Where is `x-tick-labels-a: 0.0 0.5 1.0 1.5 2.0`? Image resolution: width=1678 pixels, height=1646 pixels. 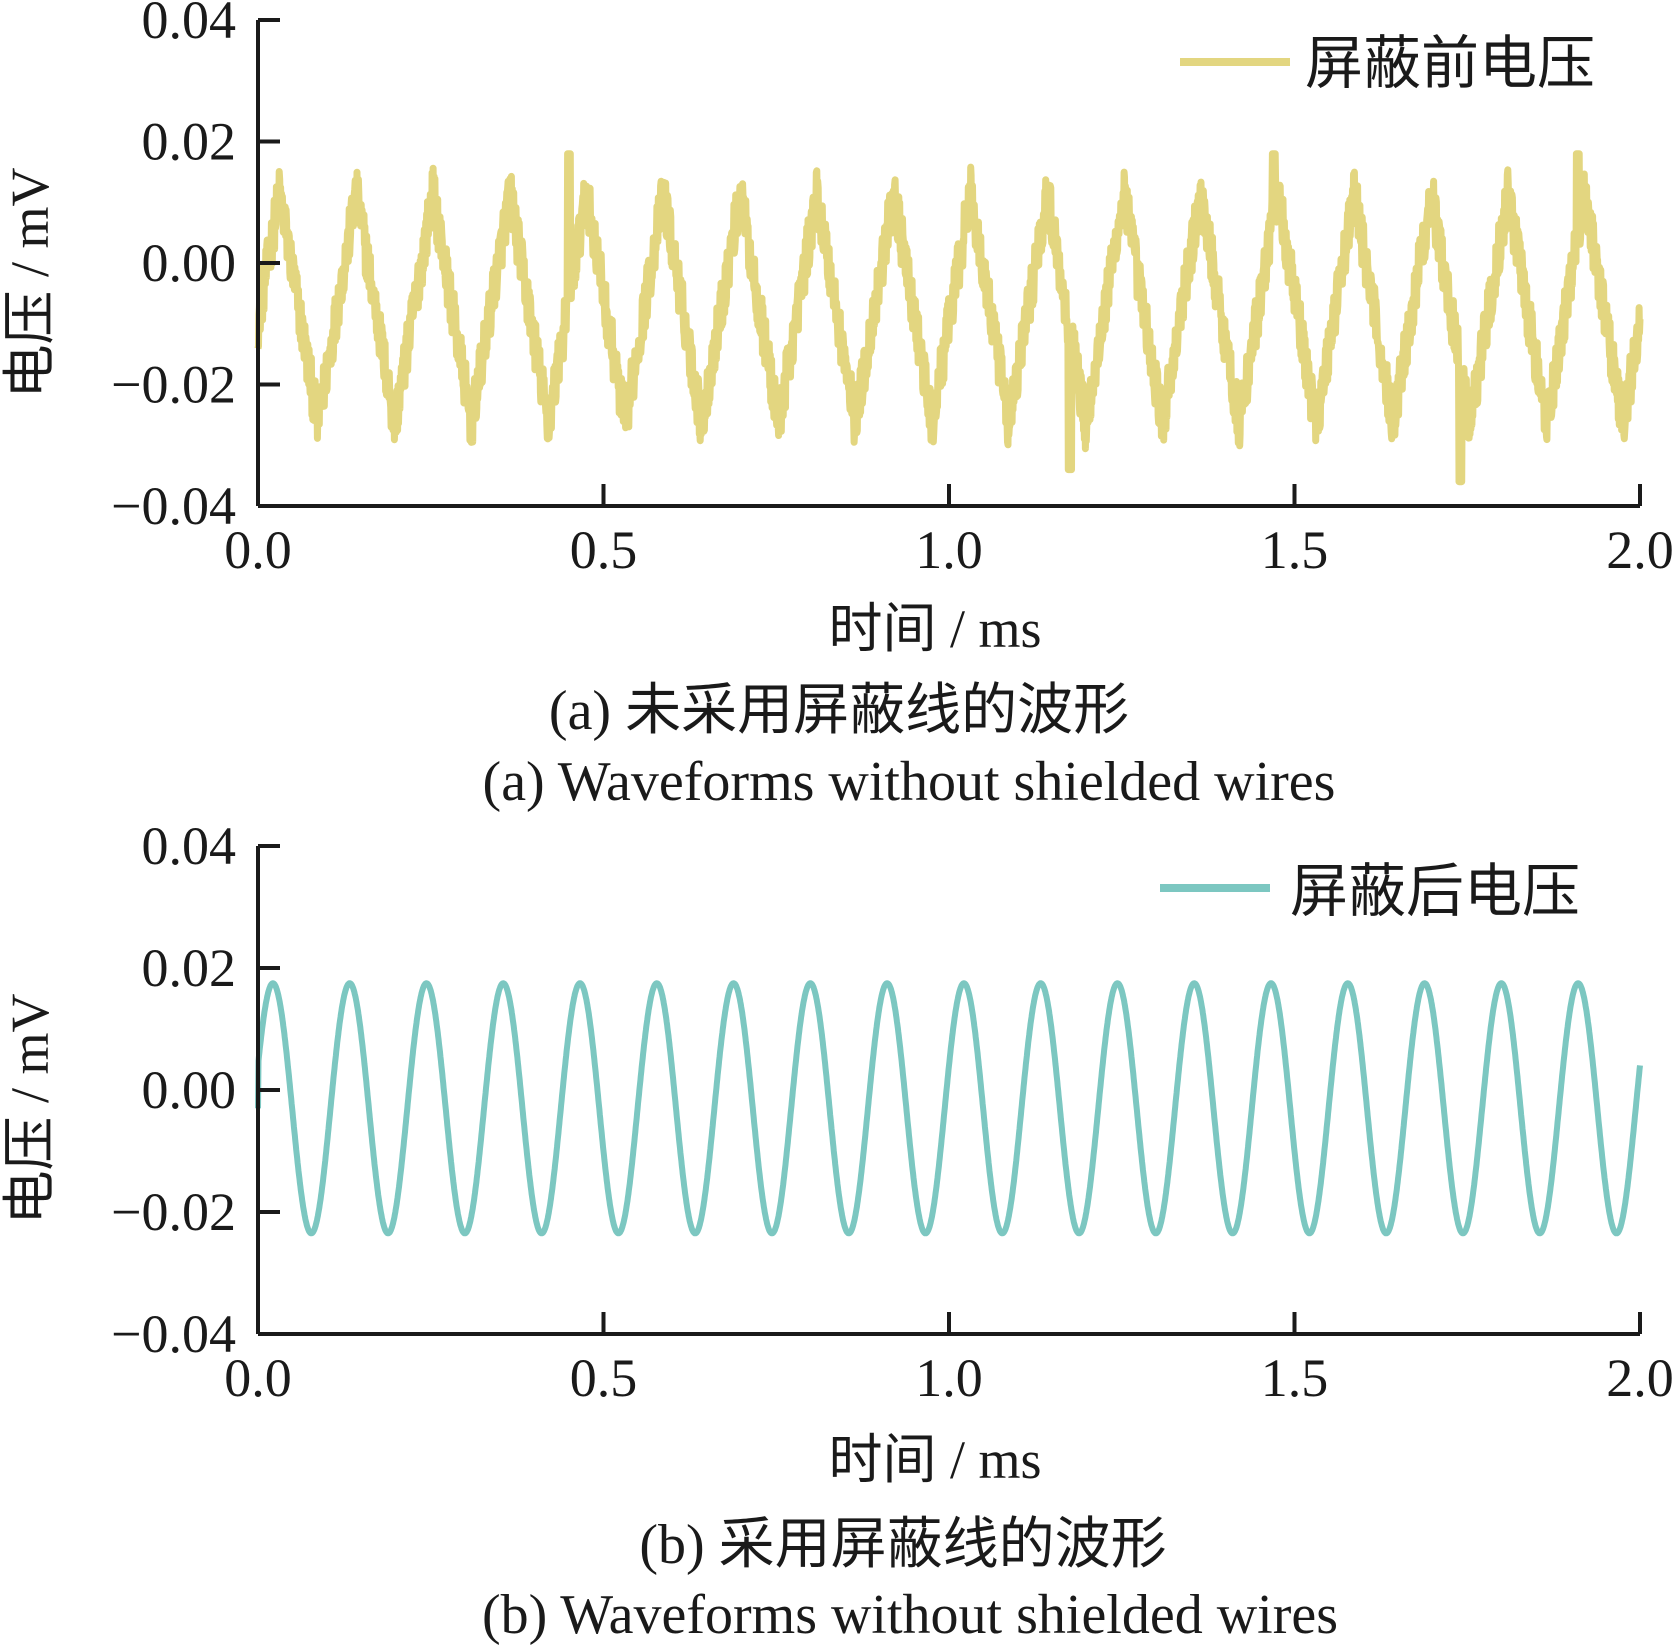
x-tick-labels-a: 0.0 0.5 1.0 1.5 2.0 is located at coordinates (949, 550).